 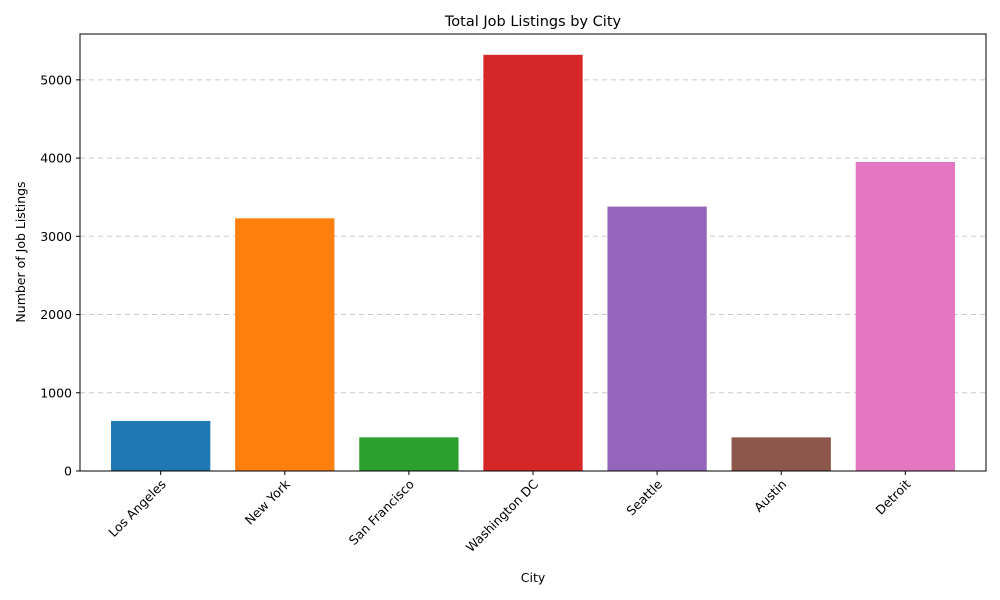 What do you see at coordinates (56, 158) in the screenshot?
I see `y-tick-label: 4000` at bounding box center [56, 158].